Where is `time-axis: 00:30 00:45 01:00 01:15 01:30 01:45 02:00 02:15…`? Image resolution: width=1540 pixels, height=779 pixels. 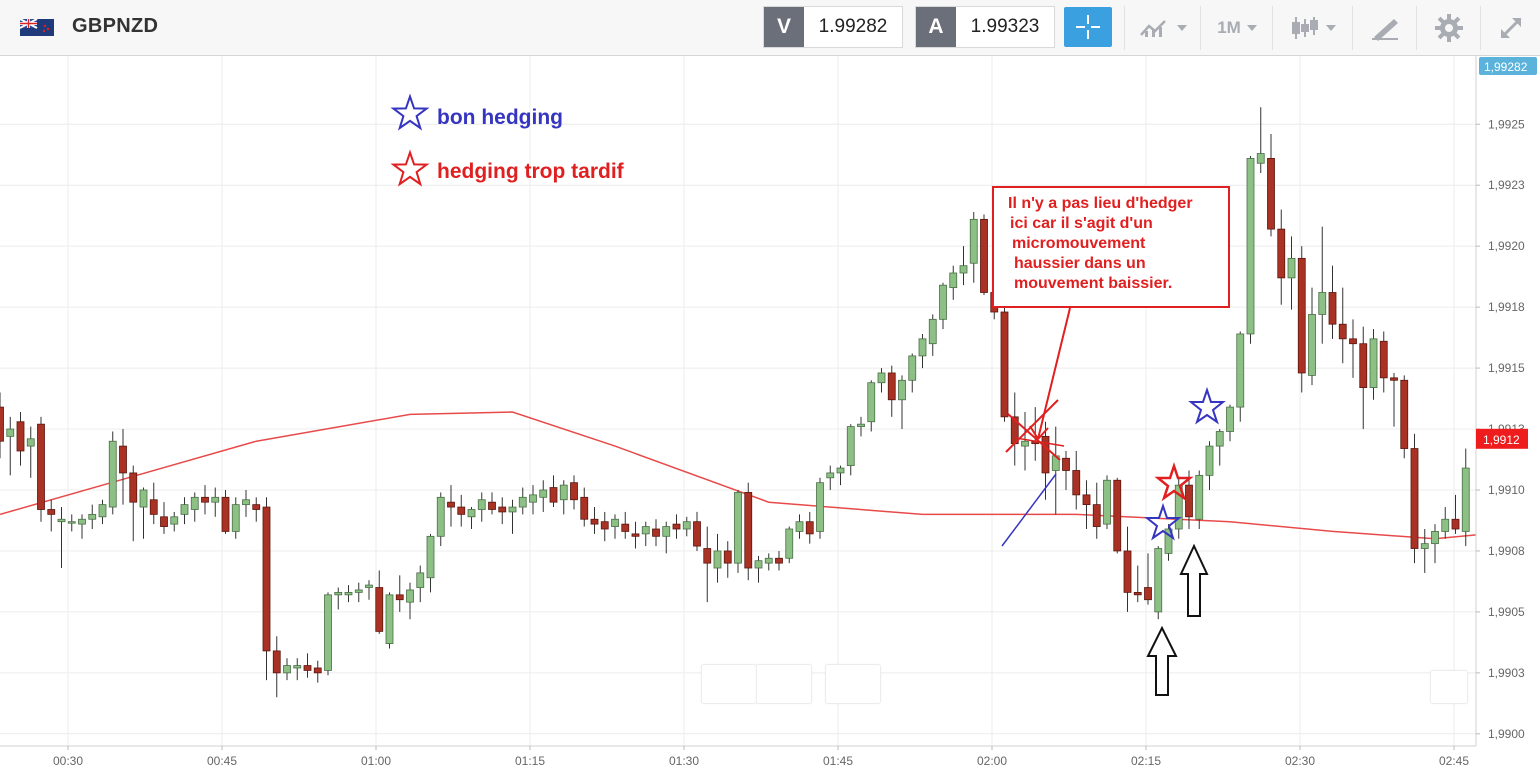
time-axis: 00:30 00:45 01:00 01:15 01:30 01:45 02:00 02:15… is located at coordinates (738, 756).